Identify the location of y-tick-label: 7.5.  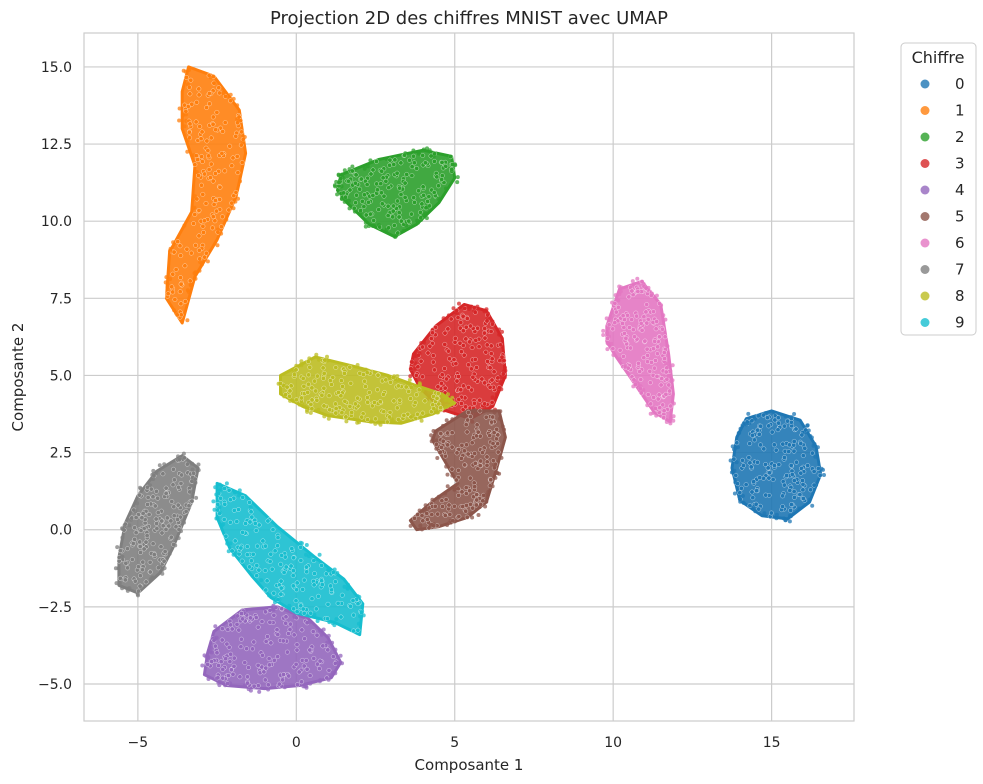
(61, 299).